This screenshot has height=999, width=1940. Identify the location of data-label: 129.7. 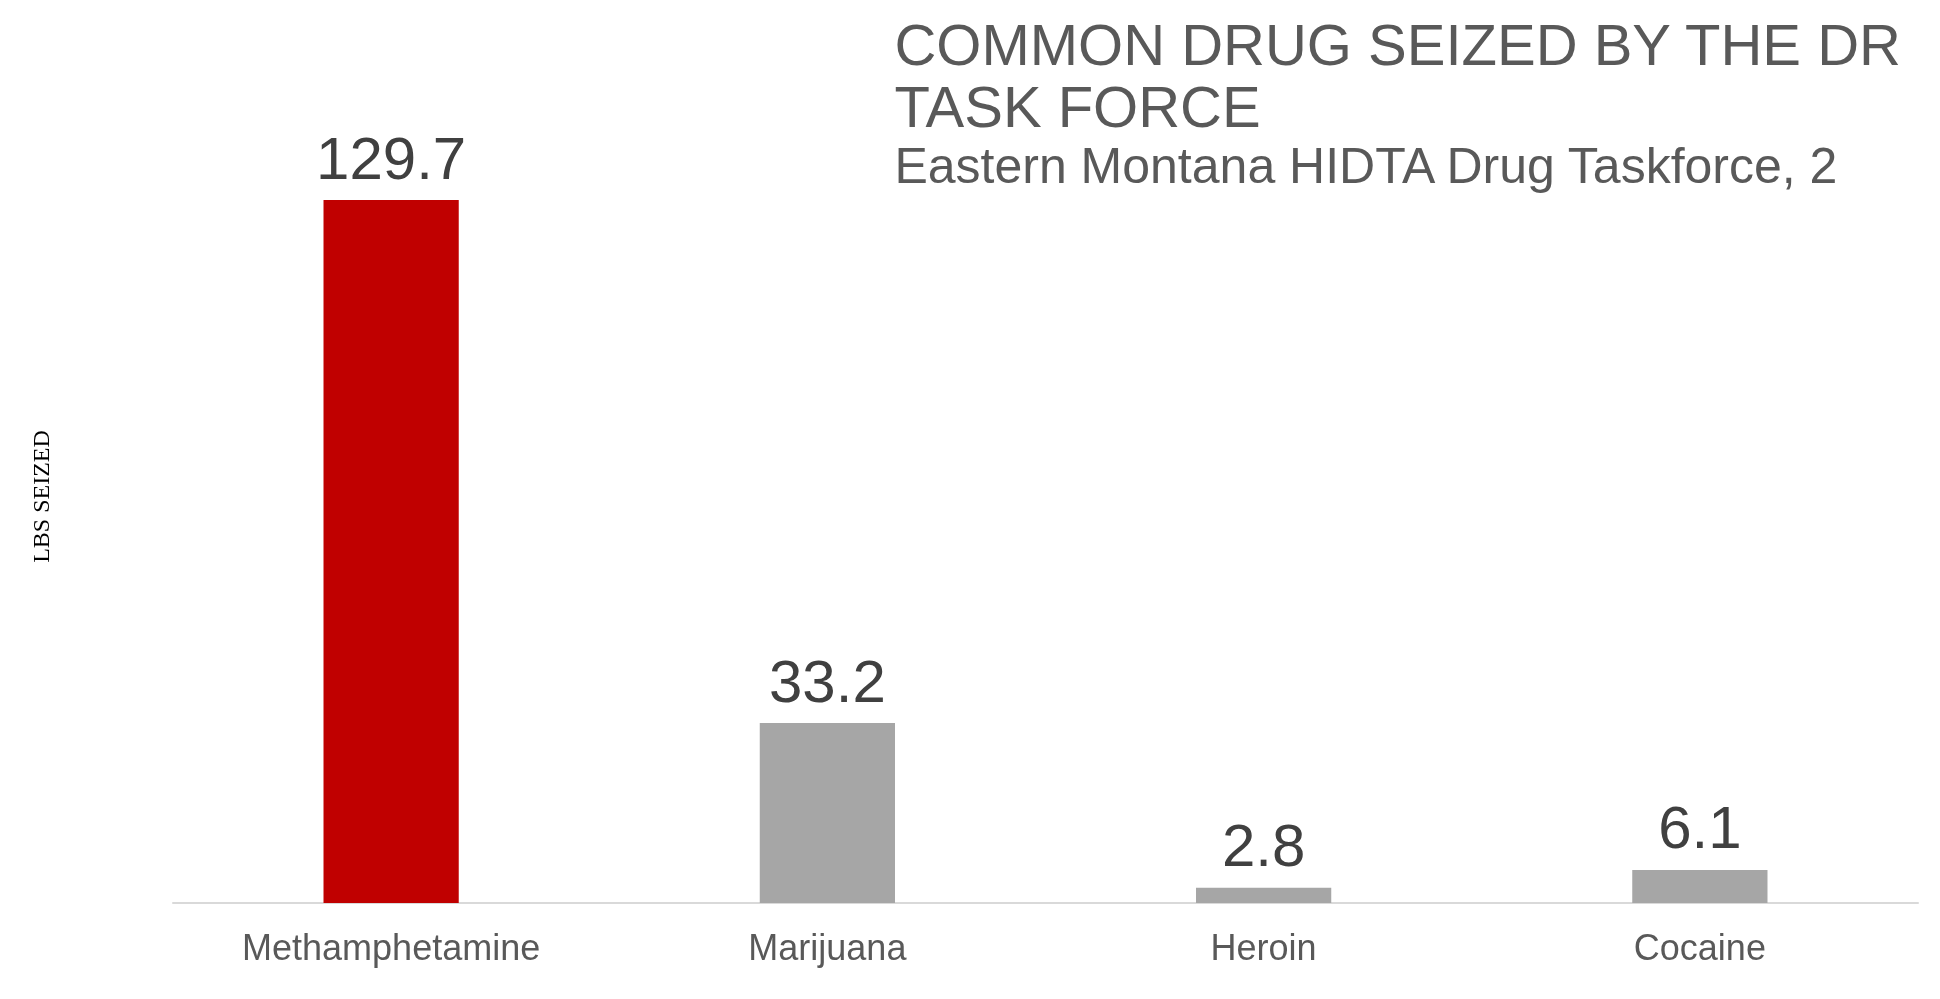
(391, 158).